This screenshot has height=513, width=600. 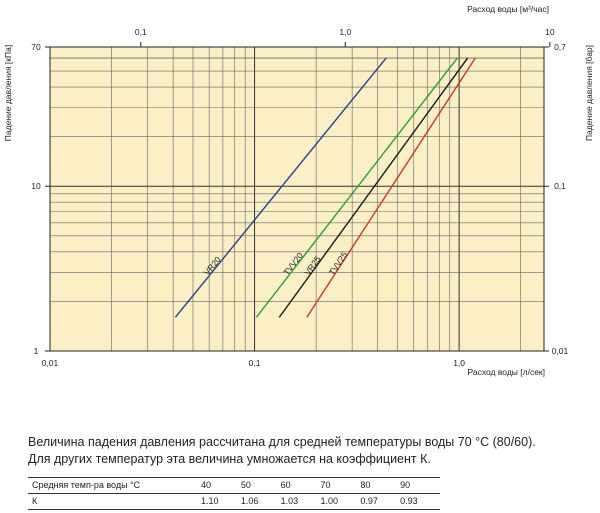 I want to click on y-left-tick-label: 1, so click(x=36, y=351).